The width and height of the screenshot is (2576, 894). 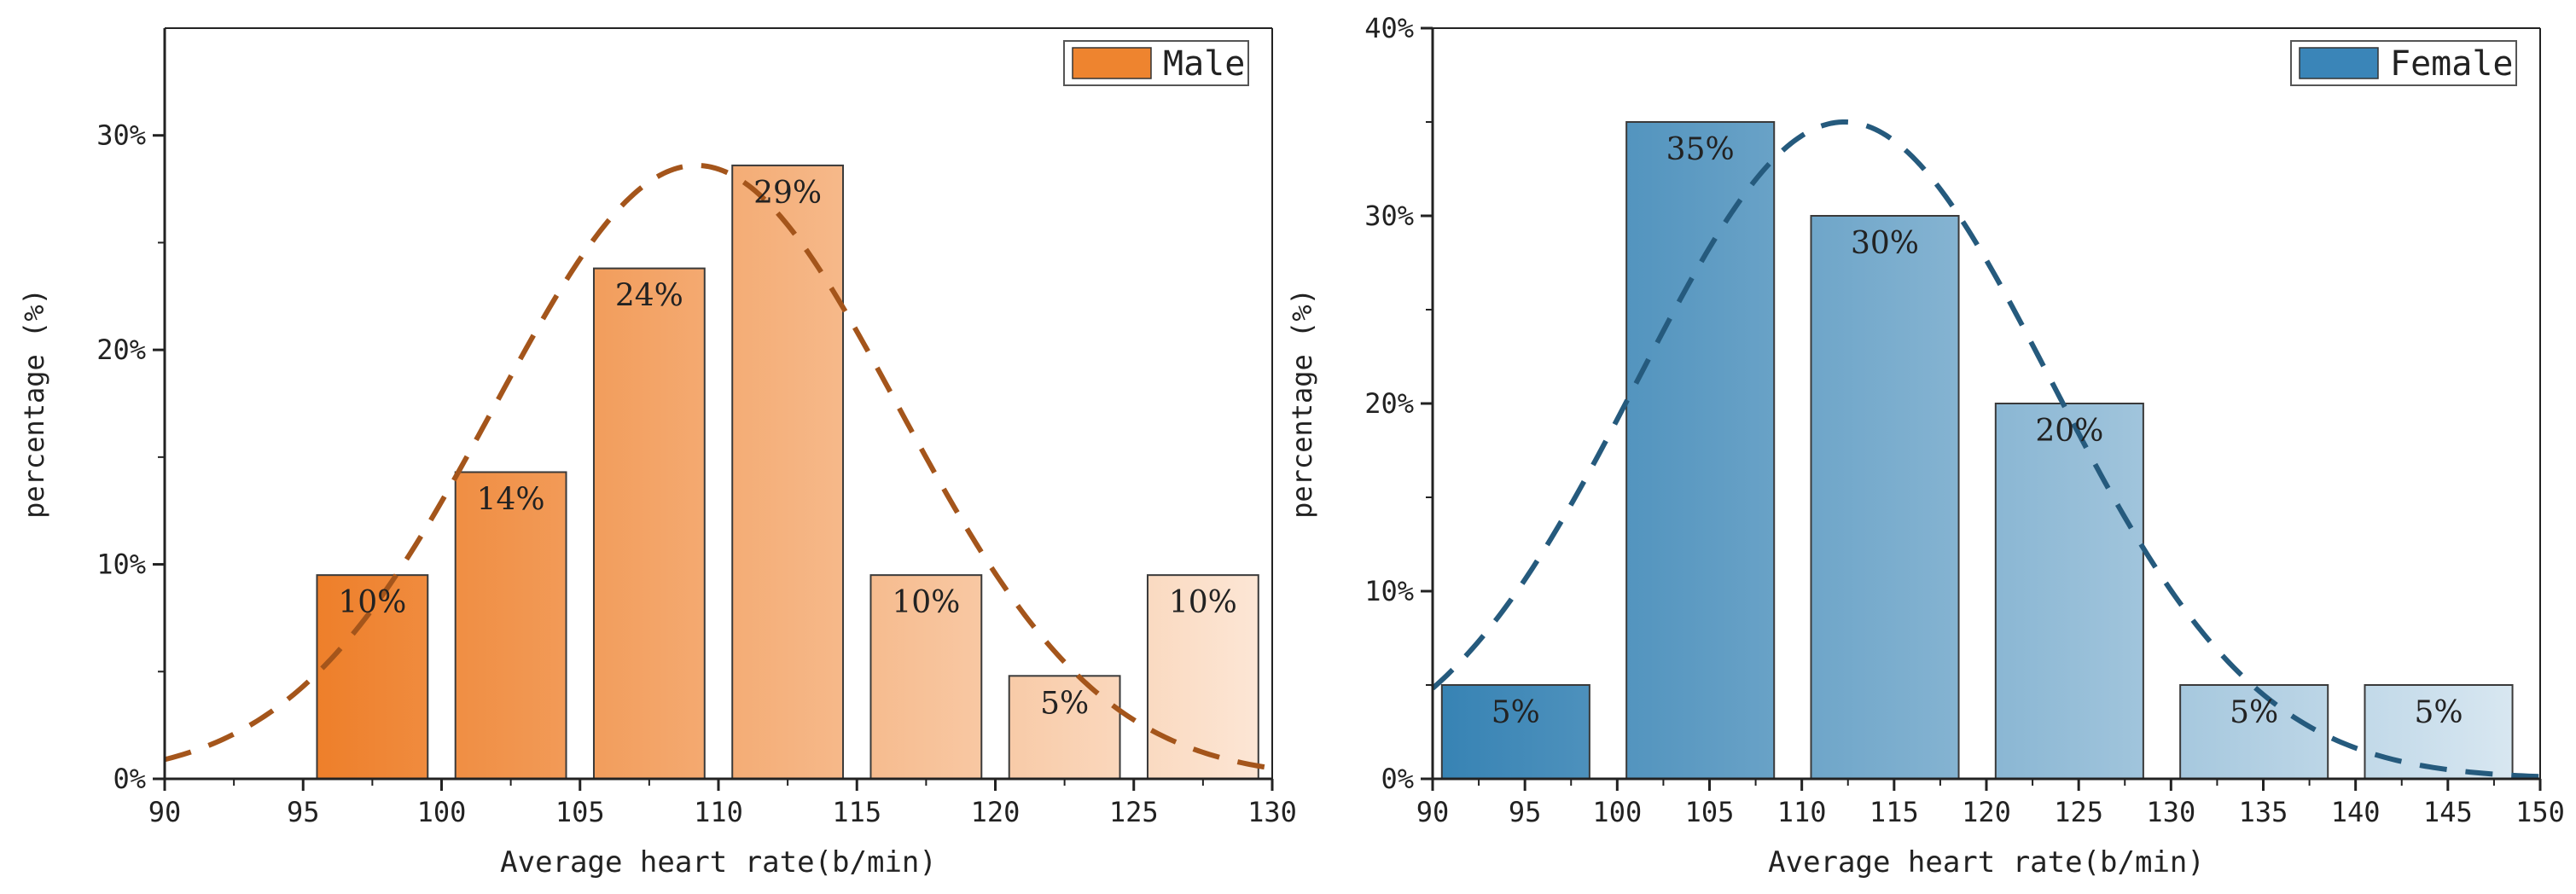 I want to click on female-x-tick-label: 90, so click(x=1433, y=812).